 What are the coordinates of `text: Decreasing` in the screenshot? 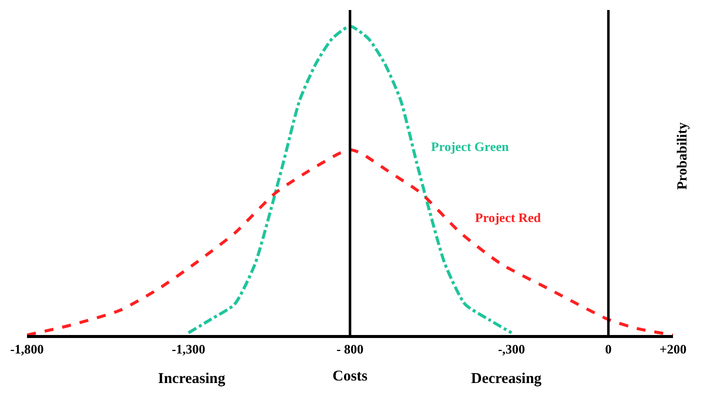 It's located at (506, 379).